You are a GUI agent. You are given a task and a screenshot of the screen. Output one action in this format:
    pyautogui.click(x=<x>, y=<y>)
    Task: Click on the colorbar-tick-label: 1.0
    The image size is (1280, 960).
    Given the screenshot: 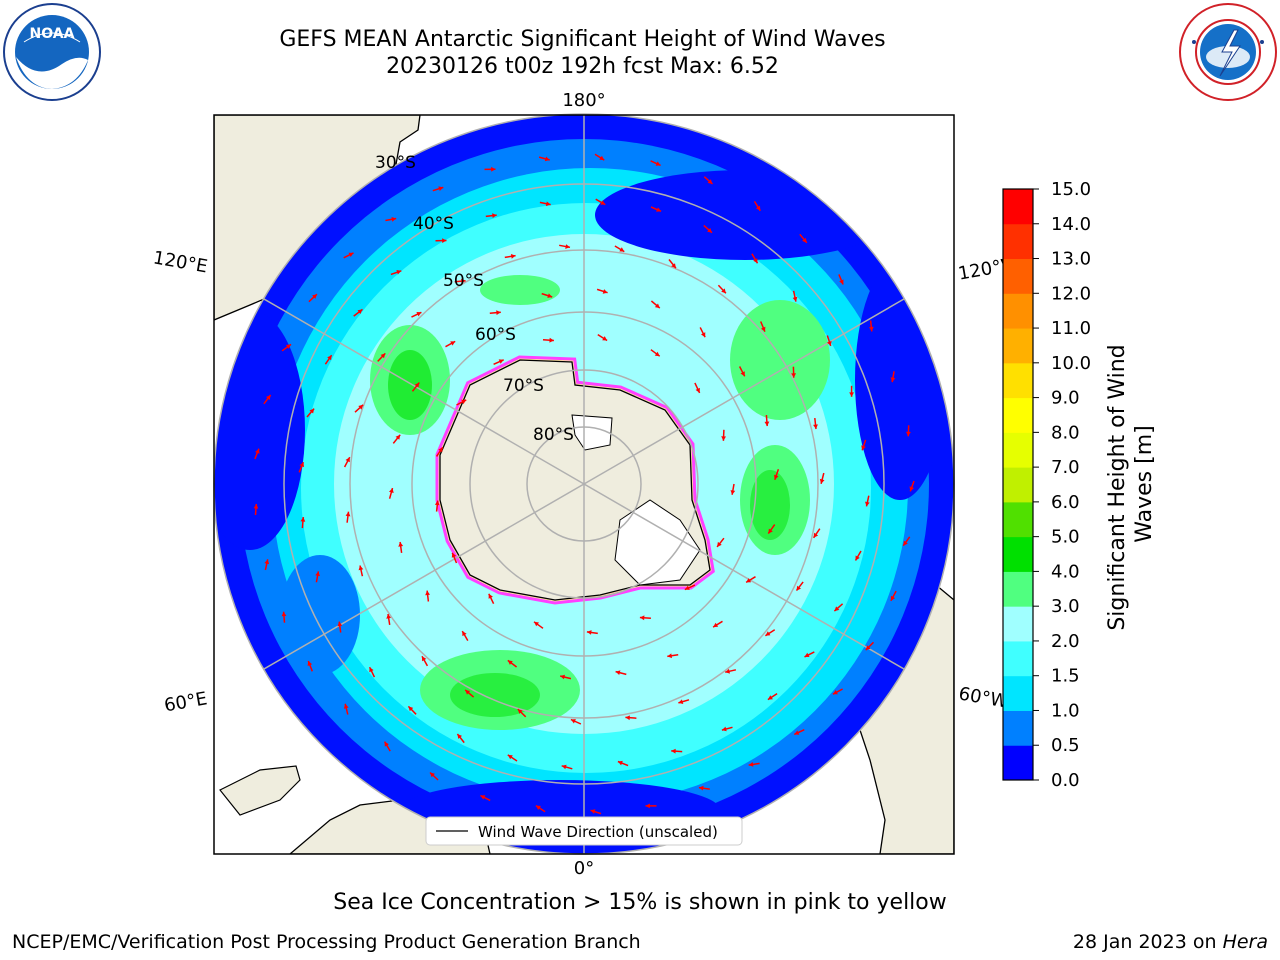 What is the action you would take?
    pyautogui.click(x=1065, y=710)
    